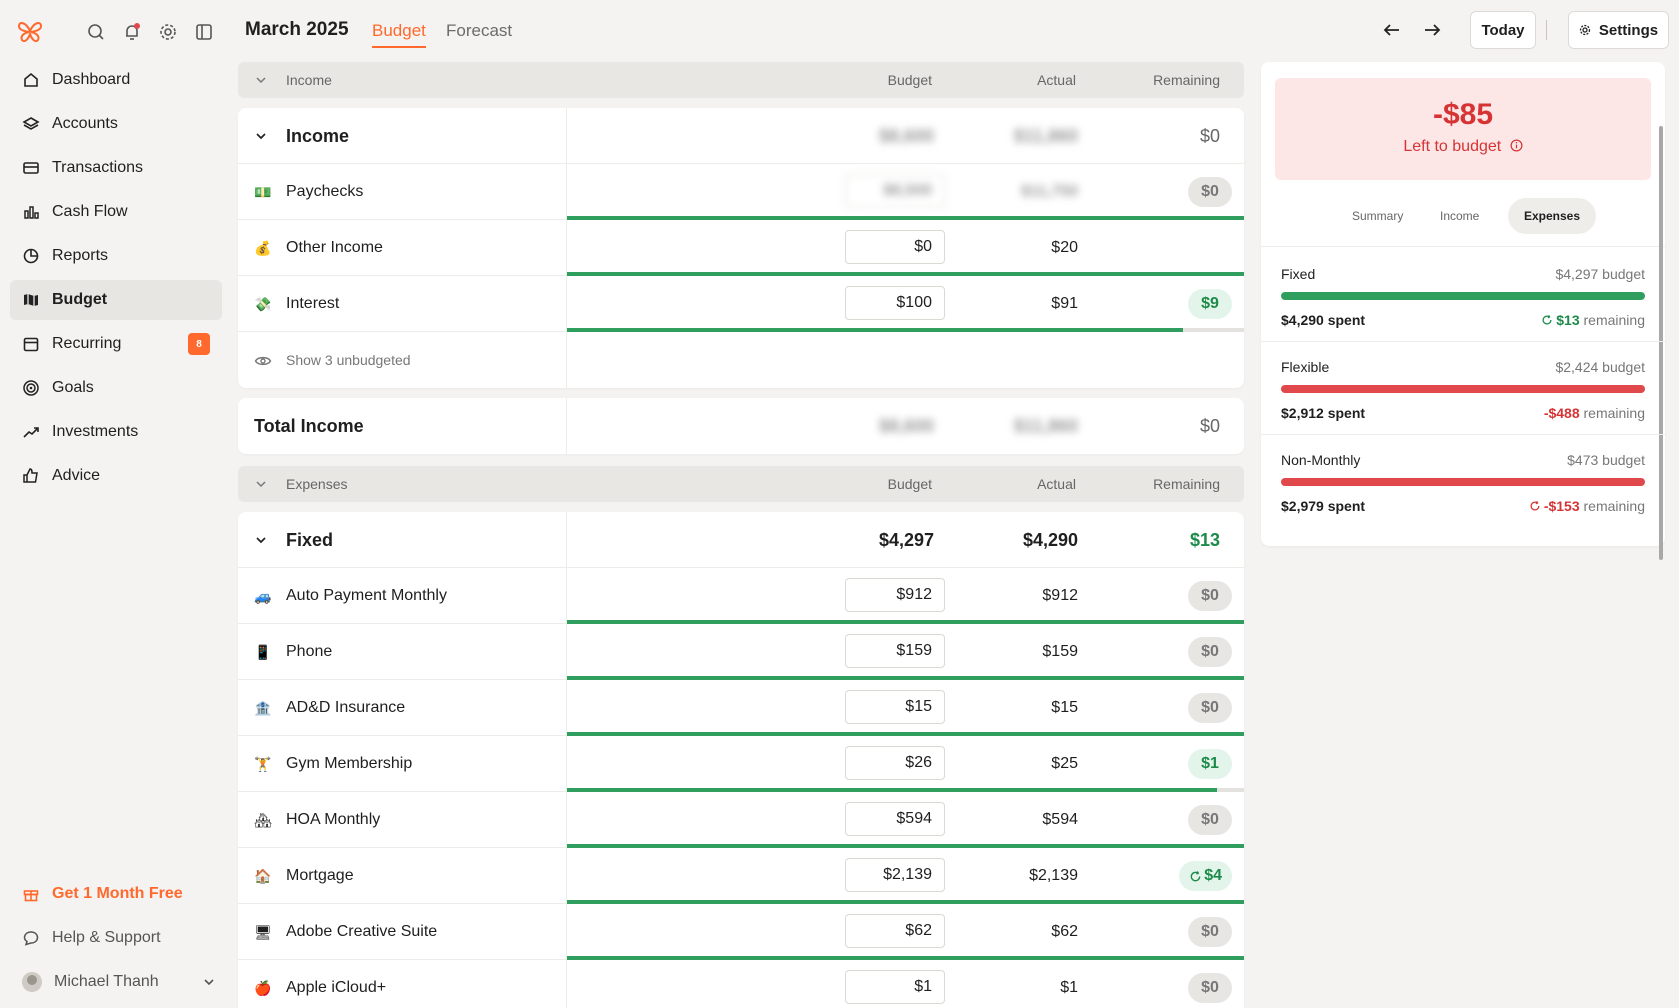 This screenshot has width=1679, height=1008. I want to click on arrow-right-icon, so click(1432, 30).